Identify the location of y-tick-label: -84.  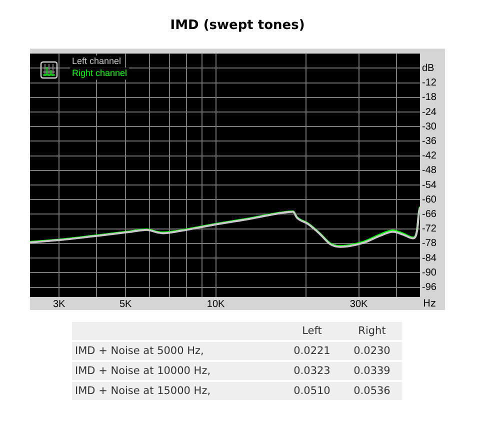
(429, 258).